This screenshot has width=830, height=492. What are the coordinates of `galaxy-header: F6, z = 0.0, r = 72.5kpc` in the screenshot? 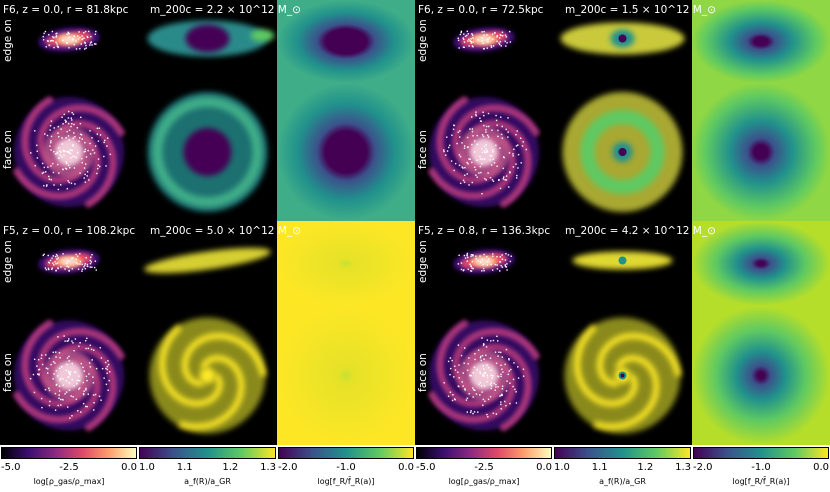 It's located at (481, 10).